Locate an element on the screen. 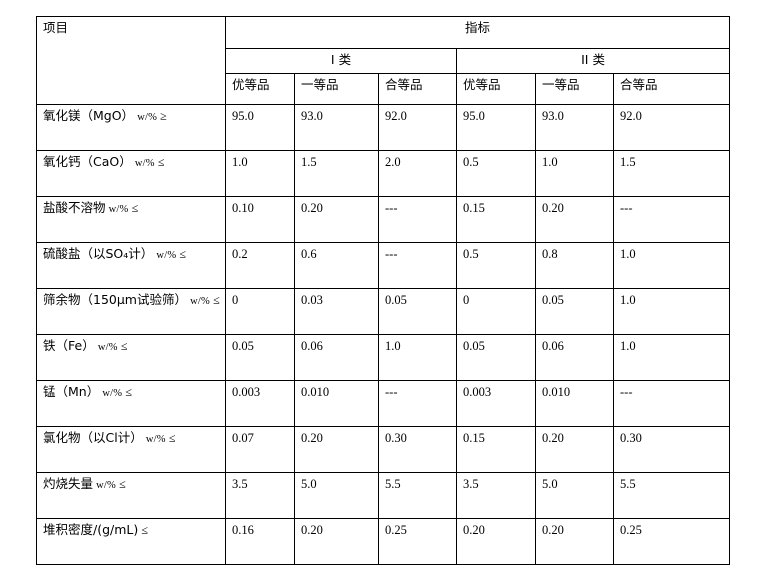 This screenshot has height=565, width=763. cell-value: 0.03 is located at coordinates (312, 300).